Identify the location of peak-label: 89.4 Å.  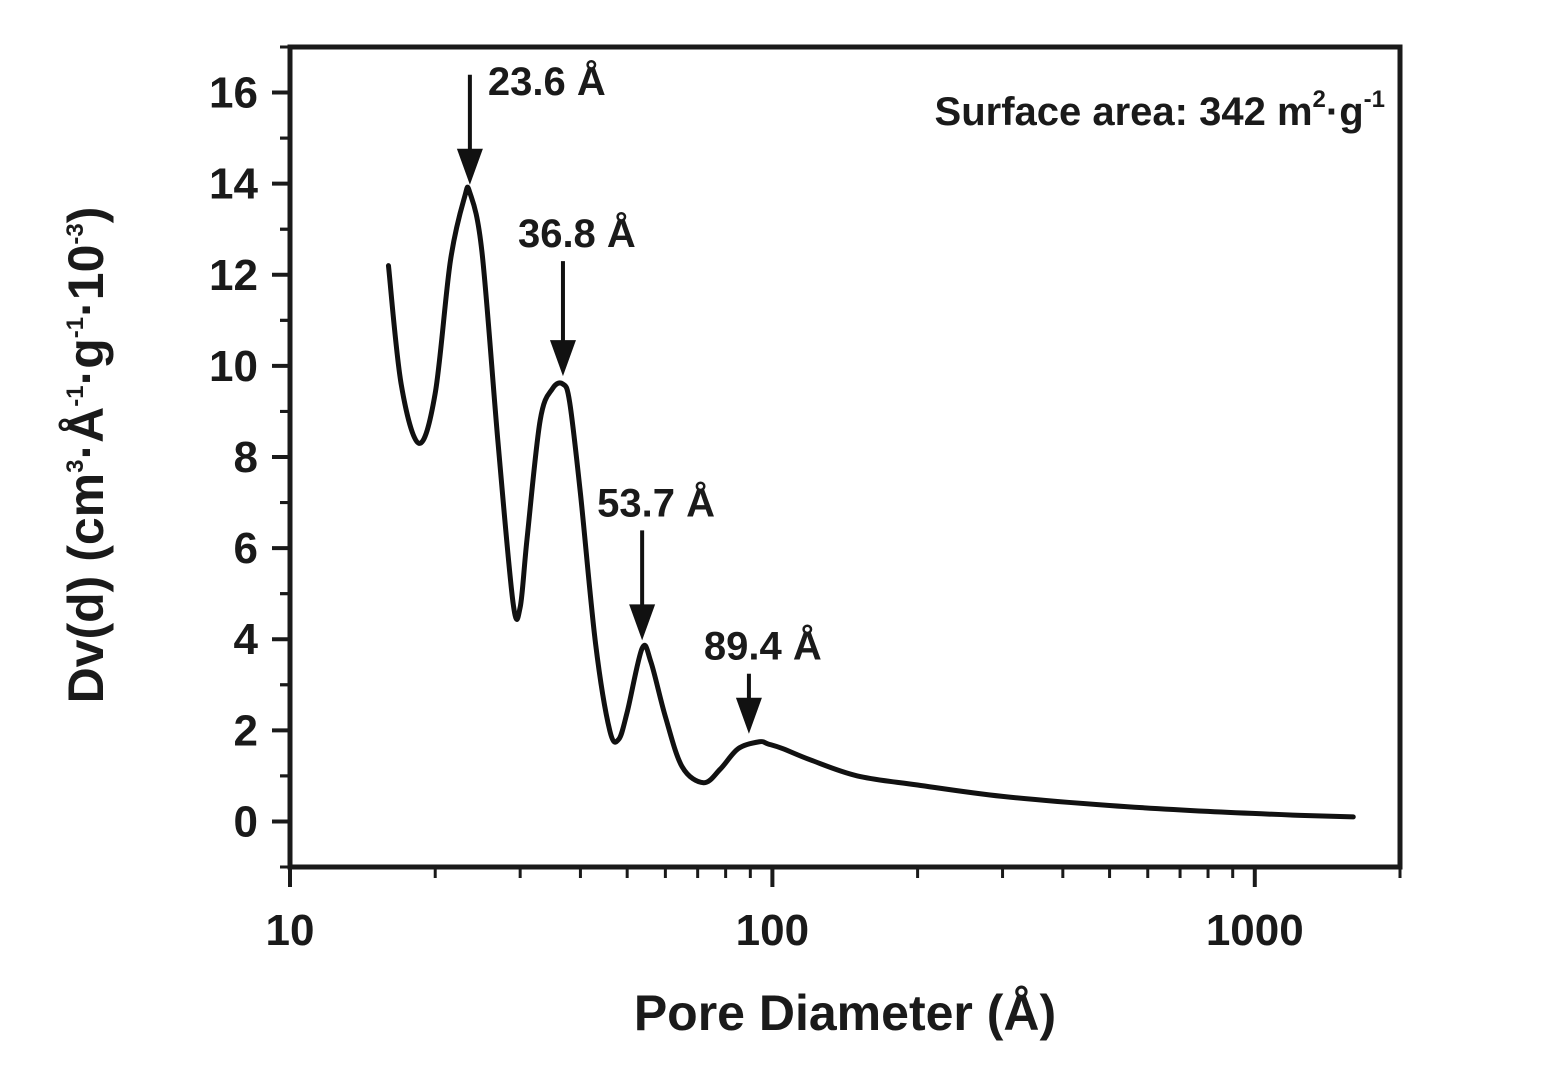
(763, 646).